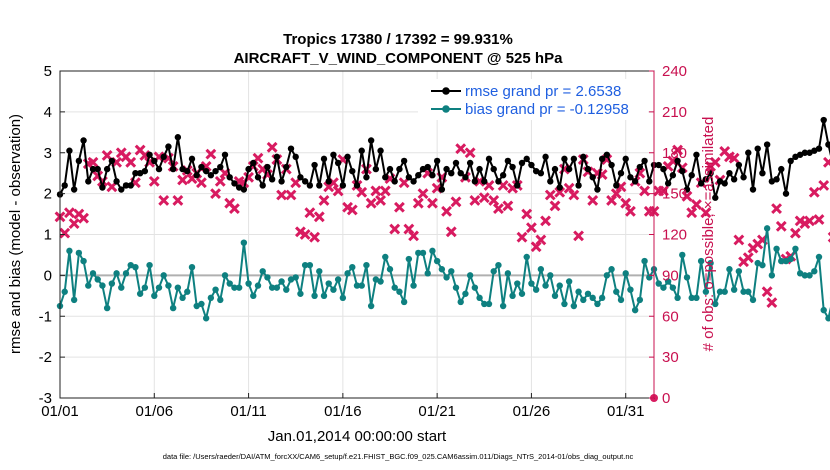 The image size is (830, 470). I want to click on x-tick-label: 01/31, so click(626, 411).